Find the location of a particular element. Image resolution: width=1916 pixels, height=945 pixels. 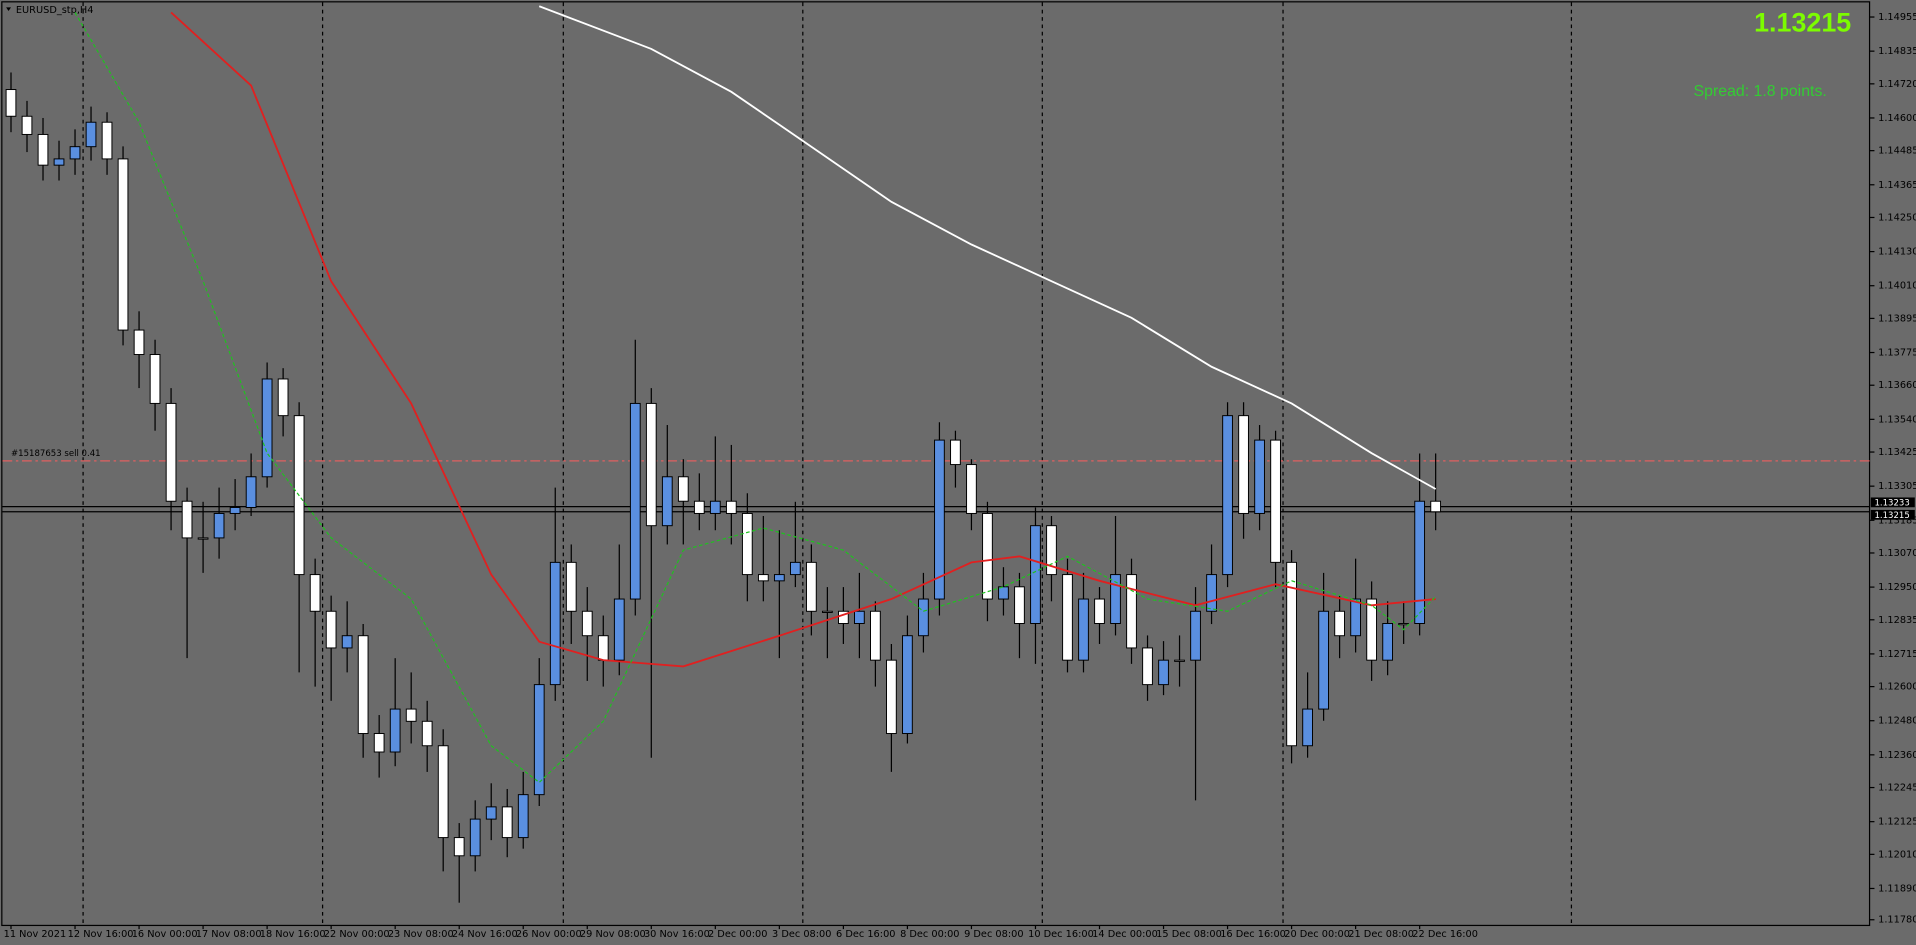

y-tick-label: 1.11890 is located at coordinates (1897, 888).